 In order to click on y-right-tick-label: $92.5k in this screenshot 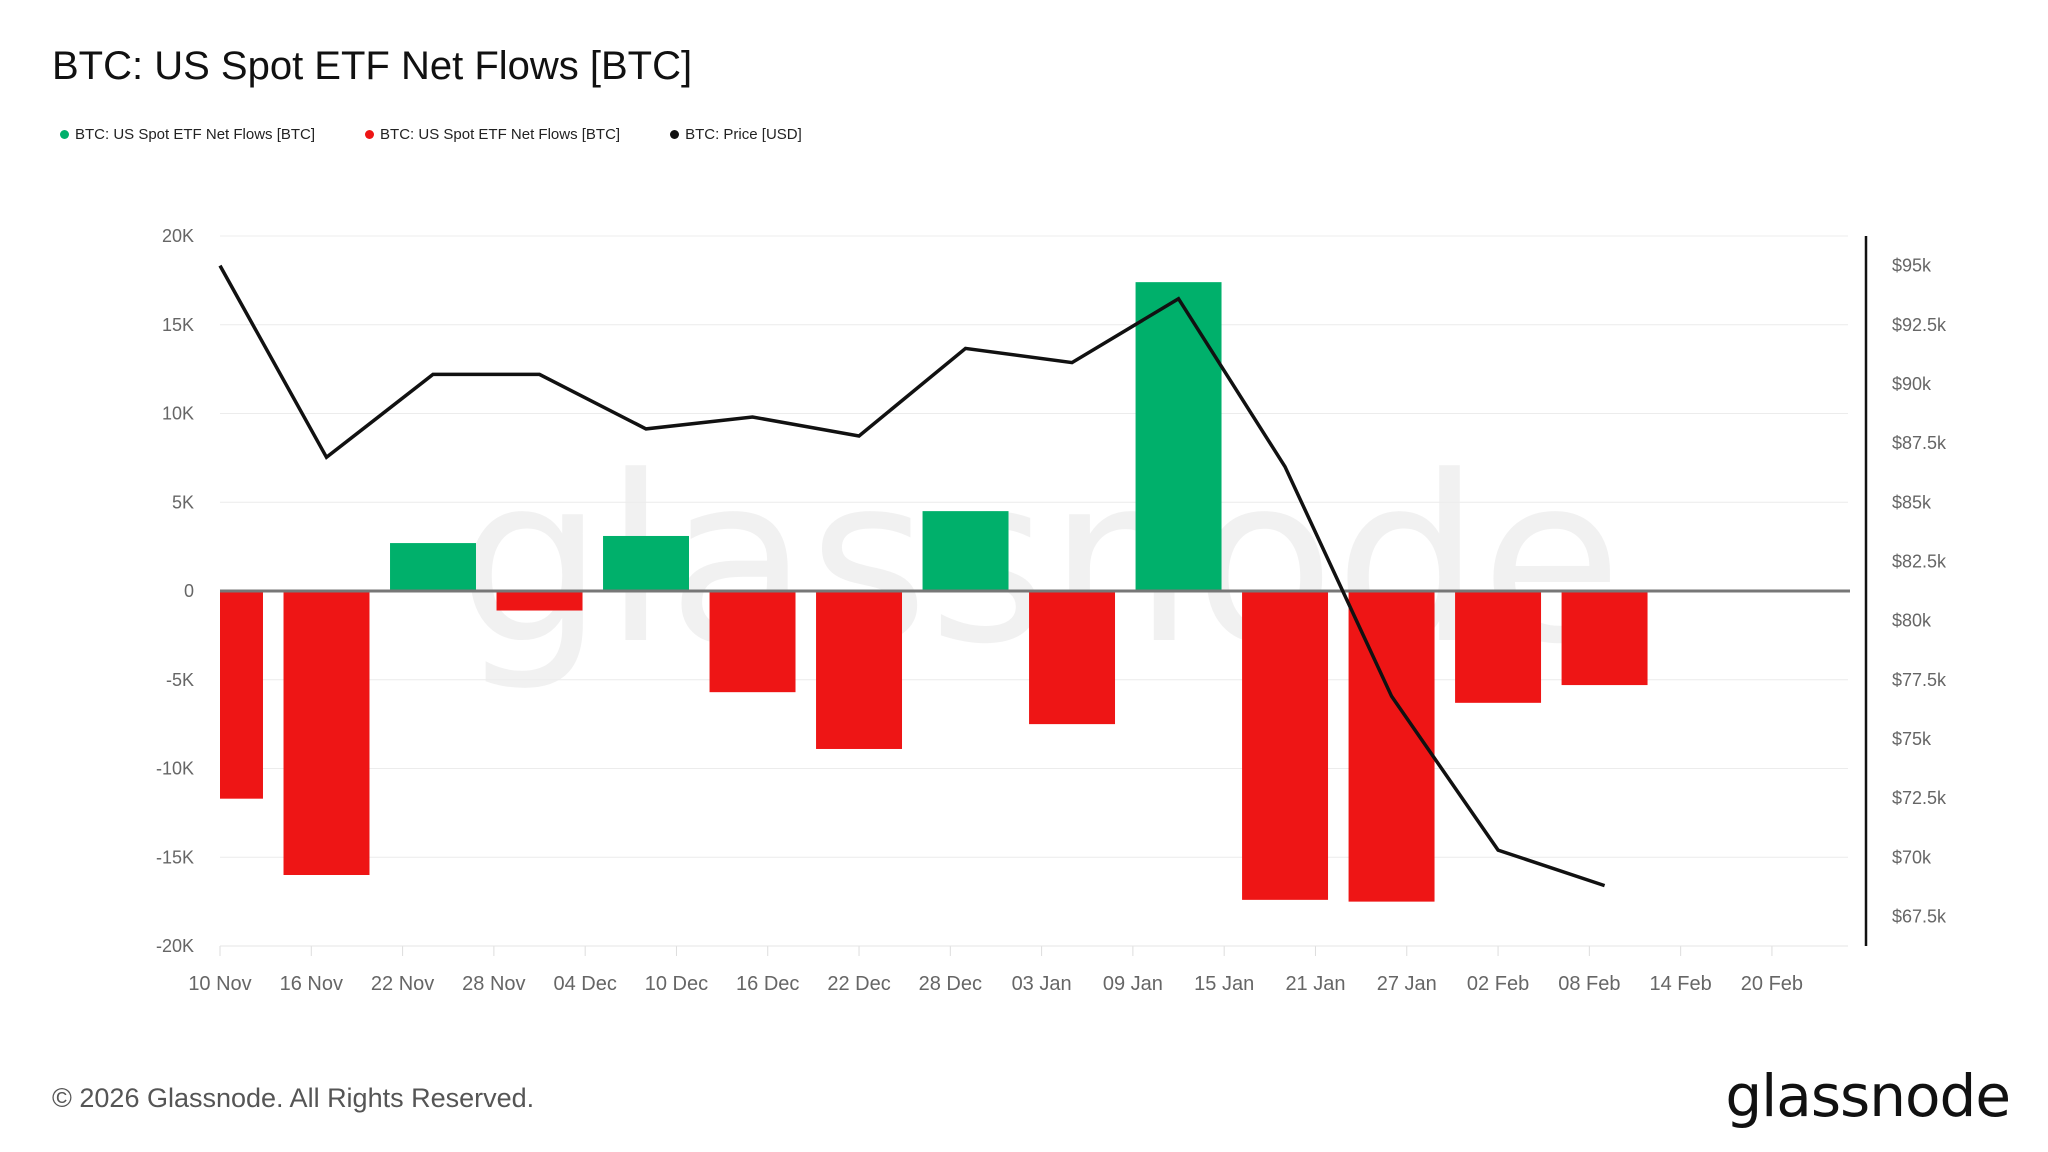, I will do `click(1919, 325)`.